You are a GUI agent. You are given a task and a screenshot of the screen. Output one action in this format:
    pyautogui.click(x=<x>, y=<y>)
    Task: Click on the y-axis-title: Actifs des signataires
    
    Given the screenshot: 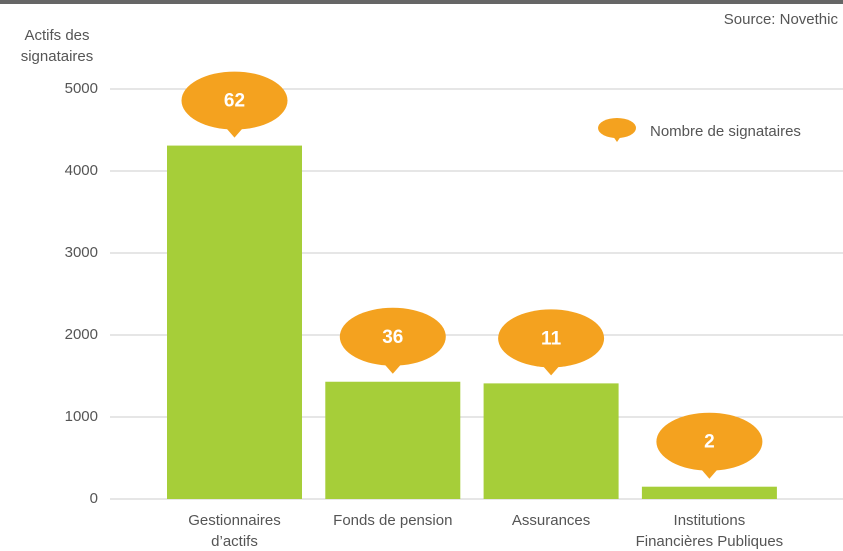 What is the action you would take?
    pyautogui.click(x=57, y=46)
    